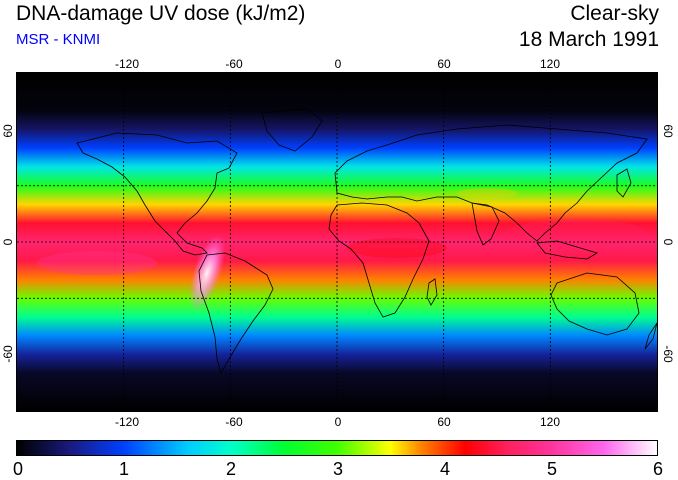 The height and width of the screenshot is (480, 678). What do you see at coordinates (338, 64) in the screenshot?
I see `lon-tick-top-0: 0` at bounding box center [338, 64].